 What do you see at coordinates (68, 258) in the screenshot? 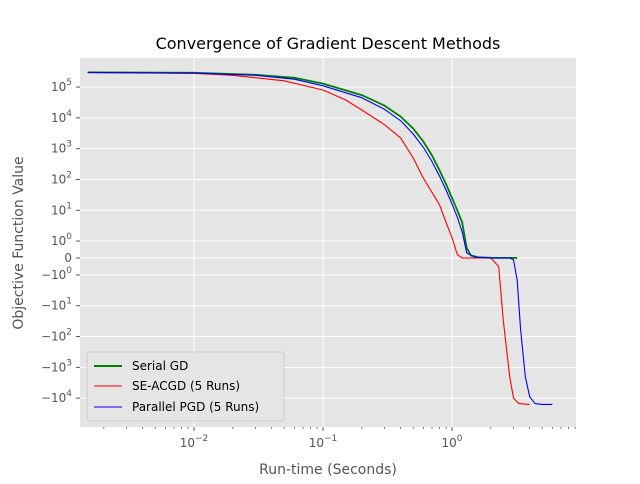
I see `y-tick-label: 0` at bounding box center [68, 258].